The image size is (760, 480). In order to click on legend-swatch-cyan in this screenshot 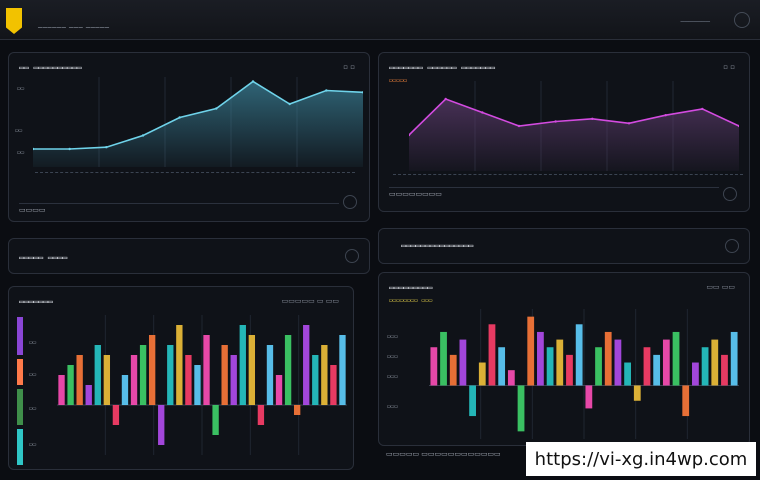, I will do `click(20, 447)`.